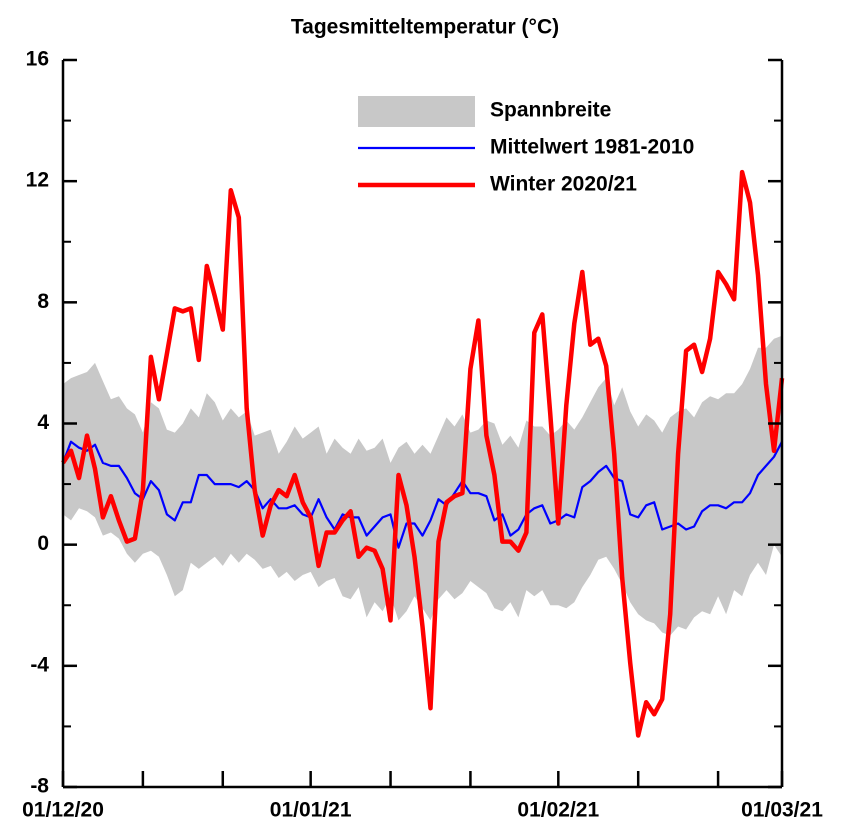 The width and height of the screenshot is (841, 830). I want to click on y-tick-label: 0, so click(43, 543).